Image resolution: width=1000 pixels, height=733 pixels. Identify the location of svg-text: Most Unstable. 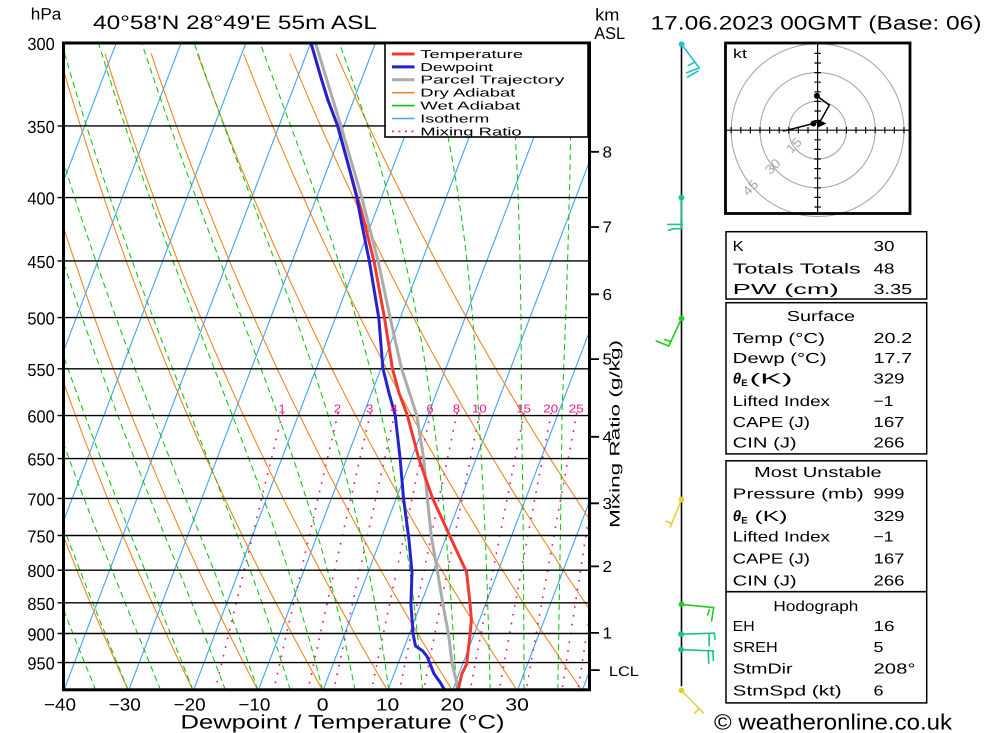
(818, 473).